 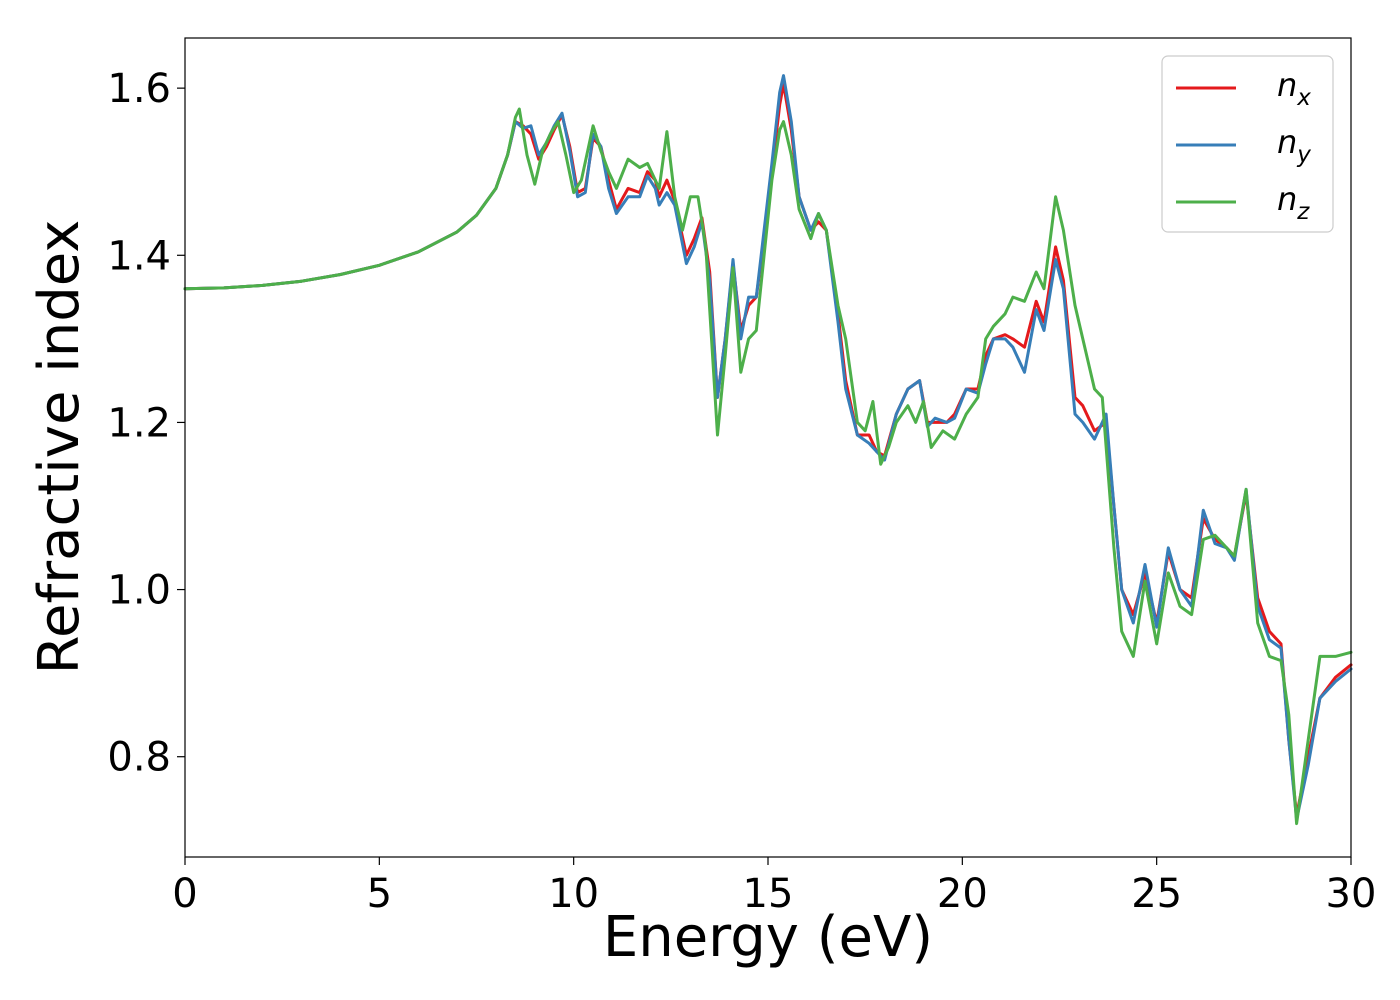 What do you see at coordinates (139, 758) in the screenshot?
I see `y-tick-label: 0.8` at bounding box center [139, 758].